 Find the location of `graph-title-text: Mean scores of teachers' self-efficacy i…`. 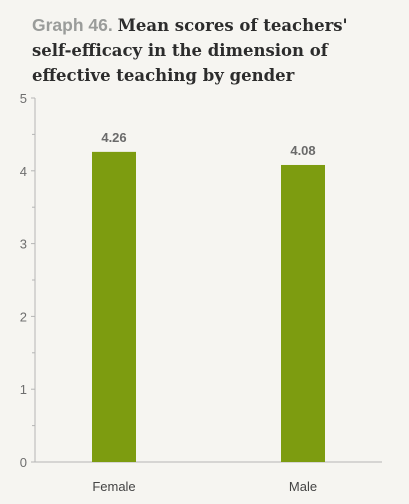

graph-title-text: Mean scores of teachers' self-efficacy i… is located at coordinates (190, 50).